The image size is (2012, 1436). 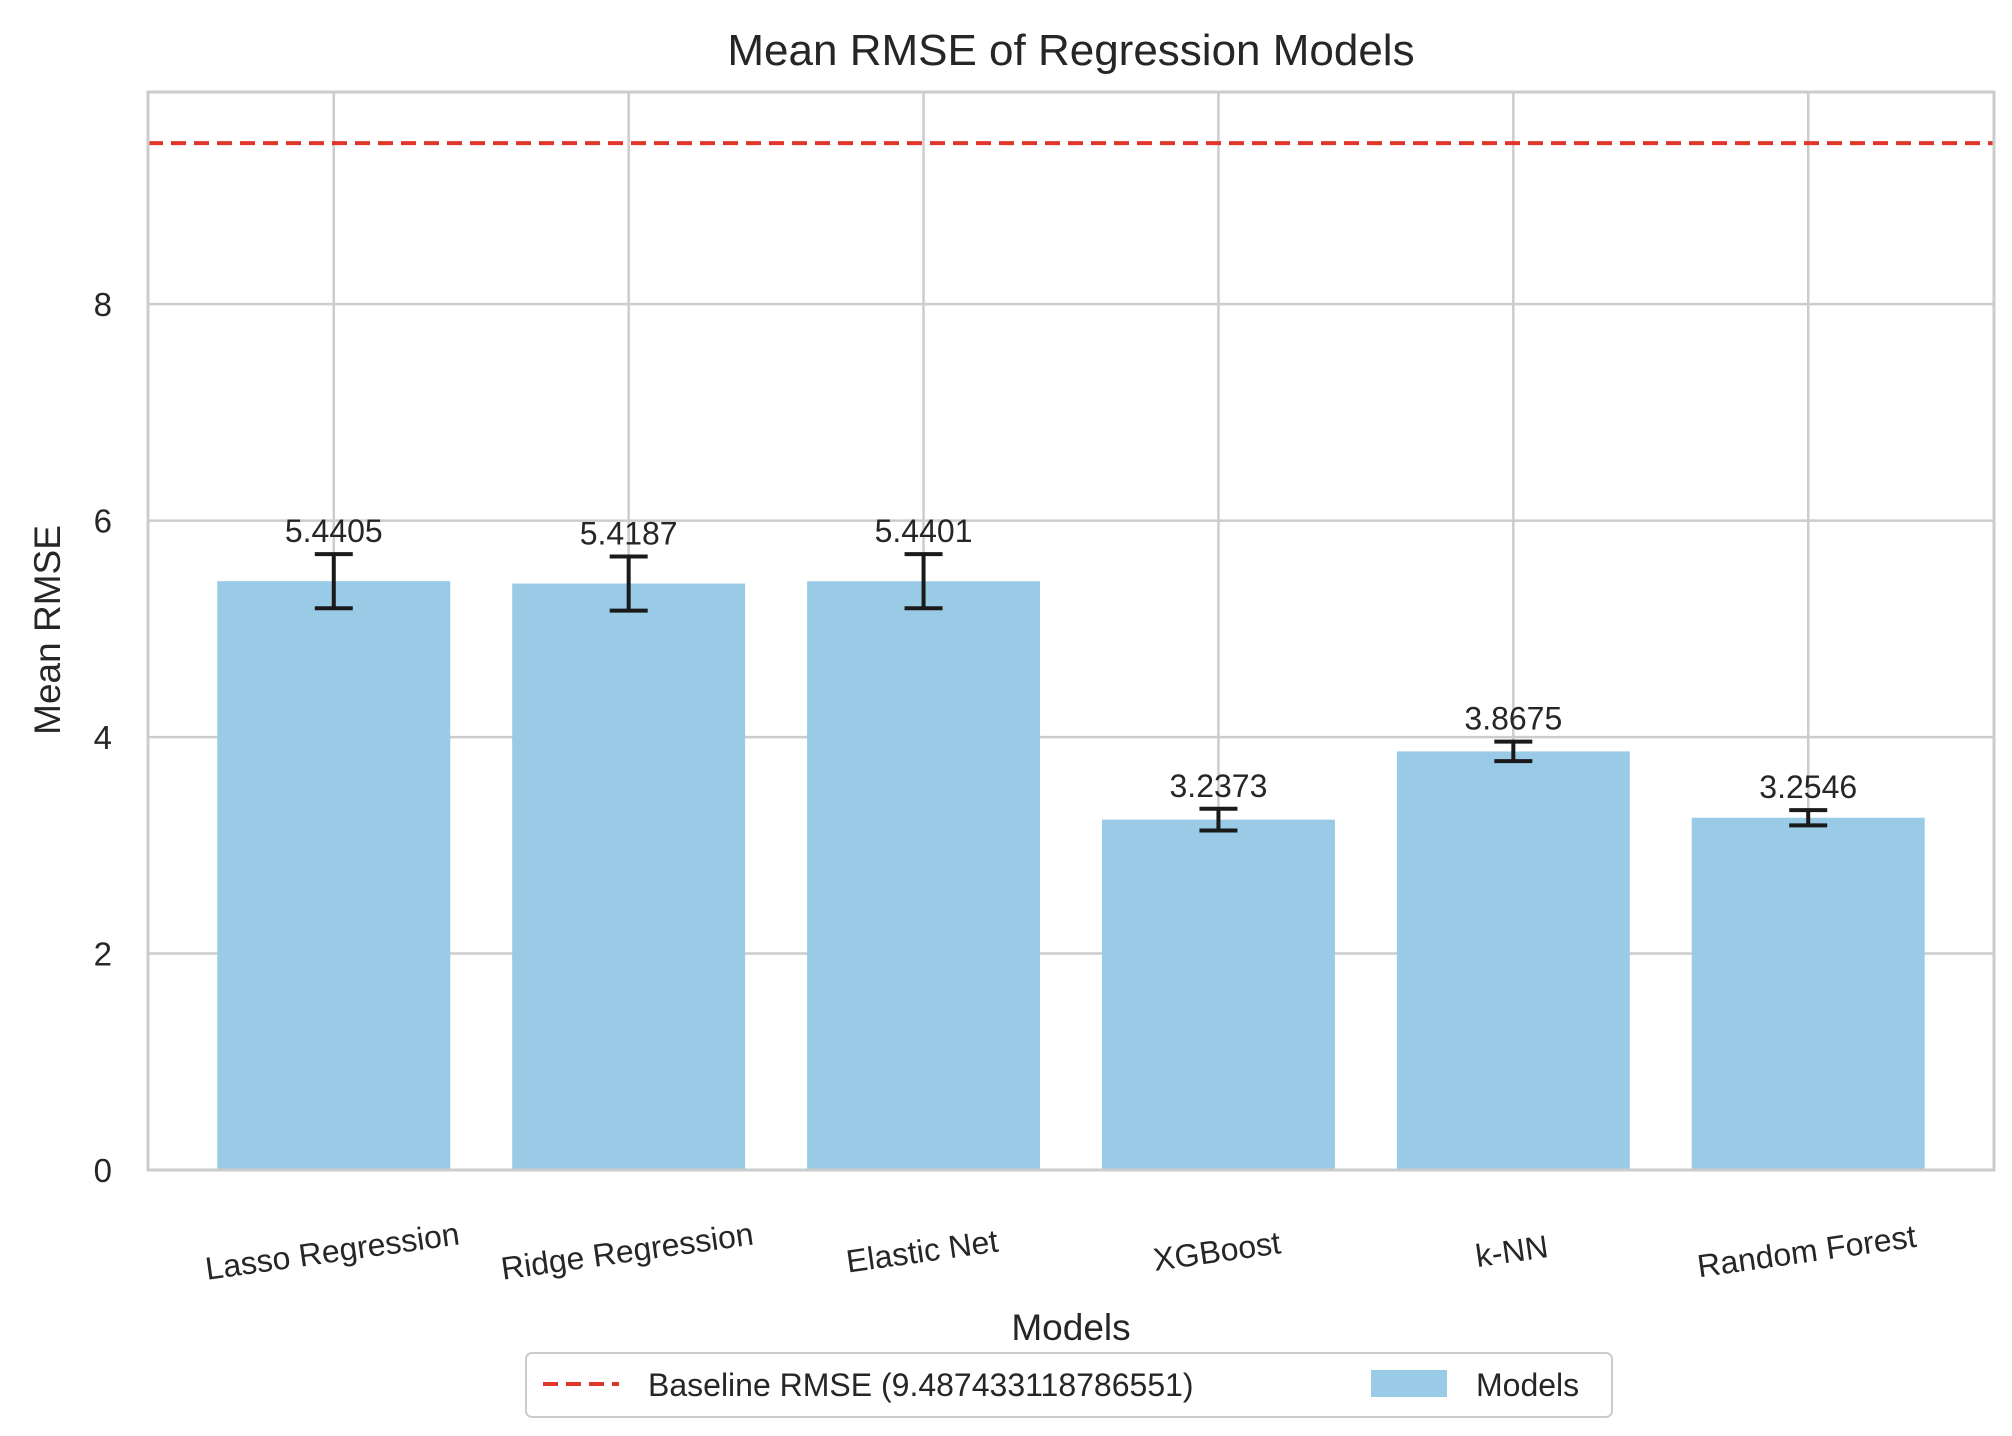 What do you see at coordinates (1409, 1383) in the screenshot?
I see `legend-models-swatch` at bounding box center [1409, 1383].